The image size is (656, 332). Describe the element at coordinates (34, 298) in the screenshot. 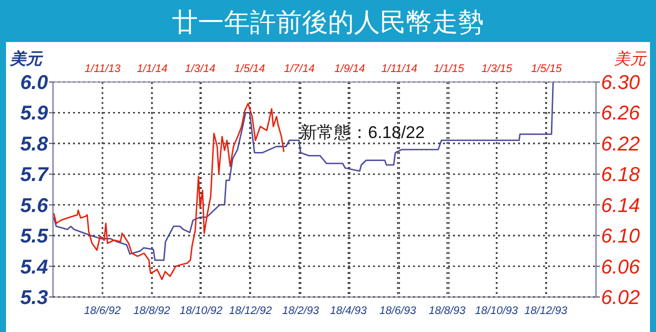

I see `y-tick-label: 5.3` at that location.